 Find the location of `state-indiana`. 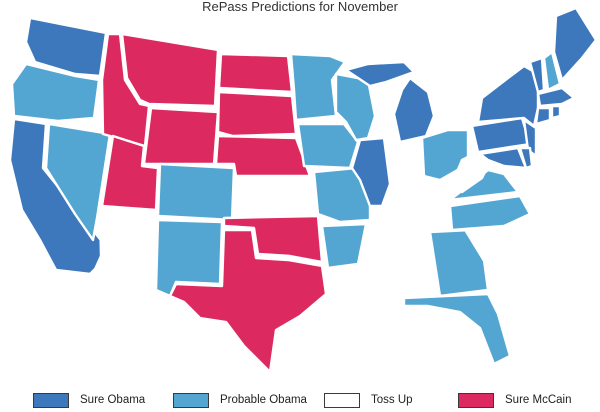

state-indiana is located at coordinates (406, 169).